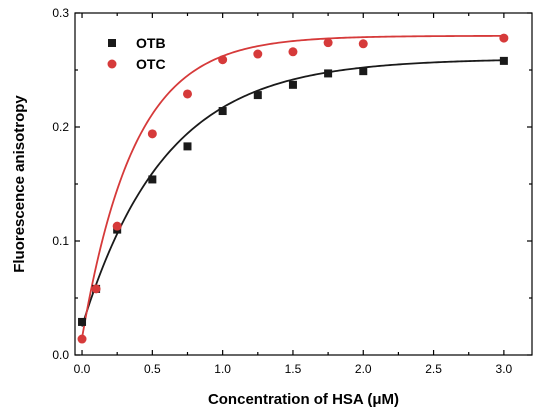 The width and height of the screenshot is (550, 420). What do you see at coordinates (151, 43) in the screenshot?
I see `legend-label-otb: OTB` at bounding box center [151, 43].